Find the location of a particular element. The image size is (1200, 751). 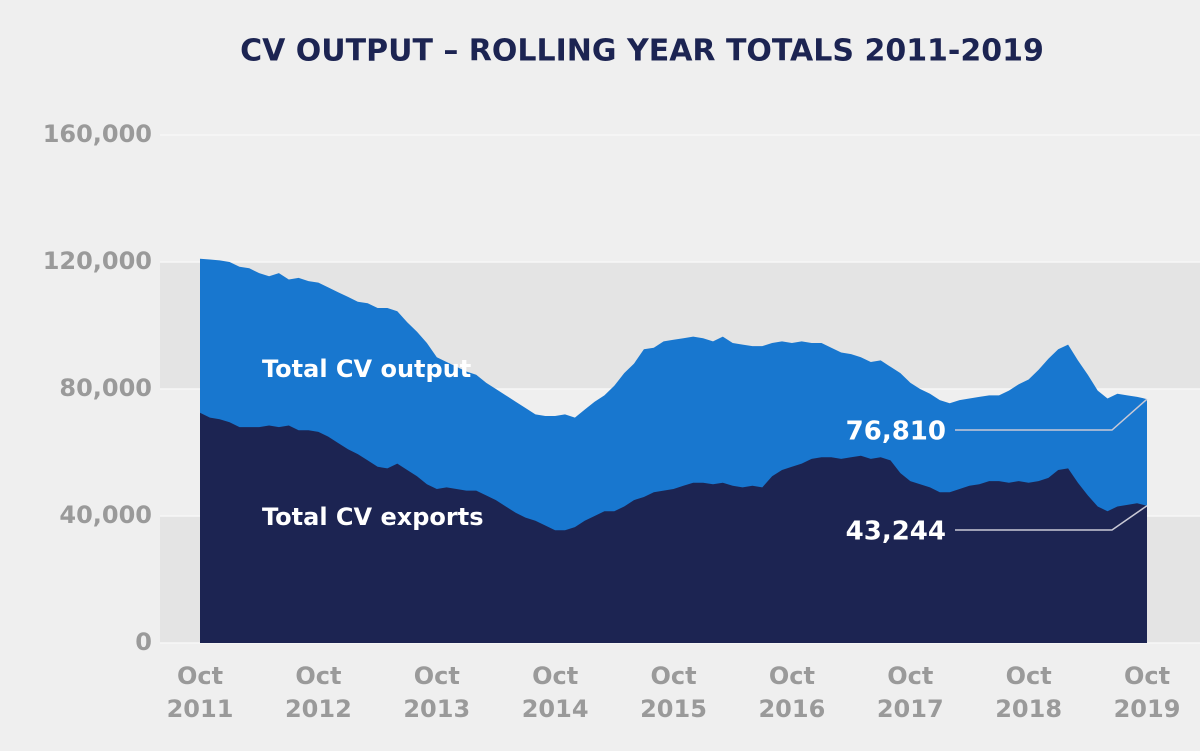

series-label: Total CV exports is located at coordinates (372, 517).